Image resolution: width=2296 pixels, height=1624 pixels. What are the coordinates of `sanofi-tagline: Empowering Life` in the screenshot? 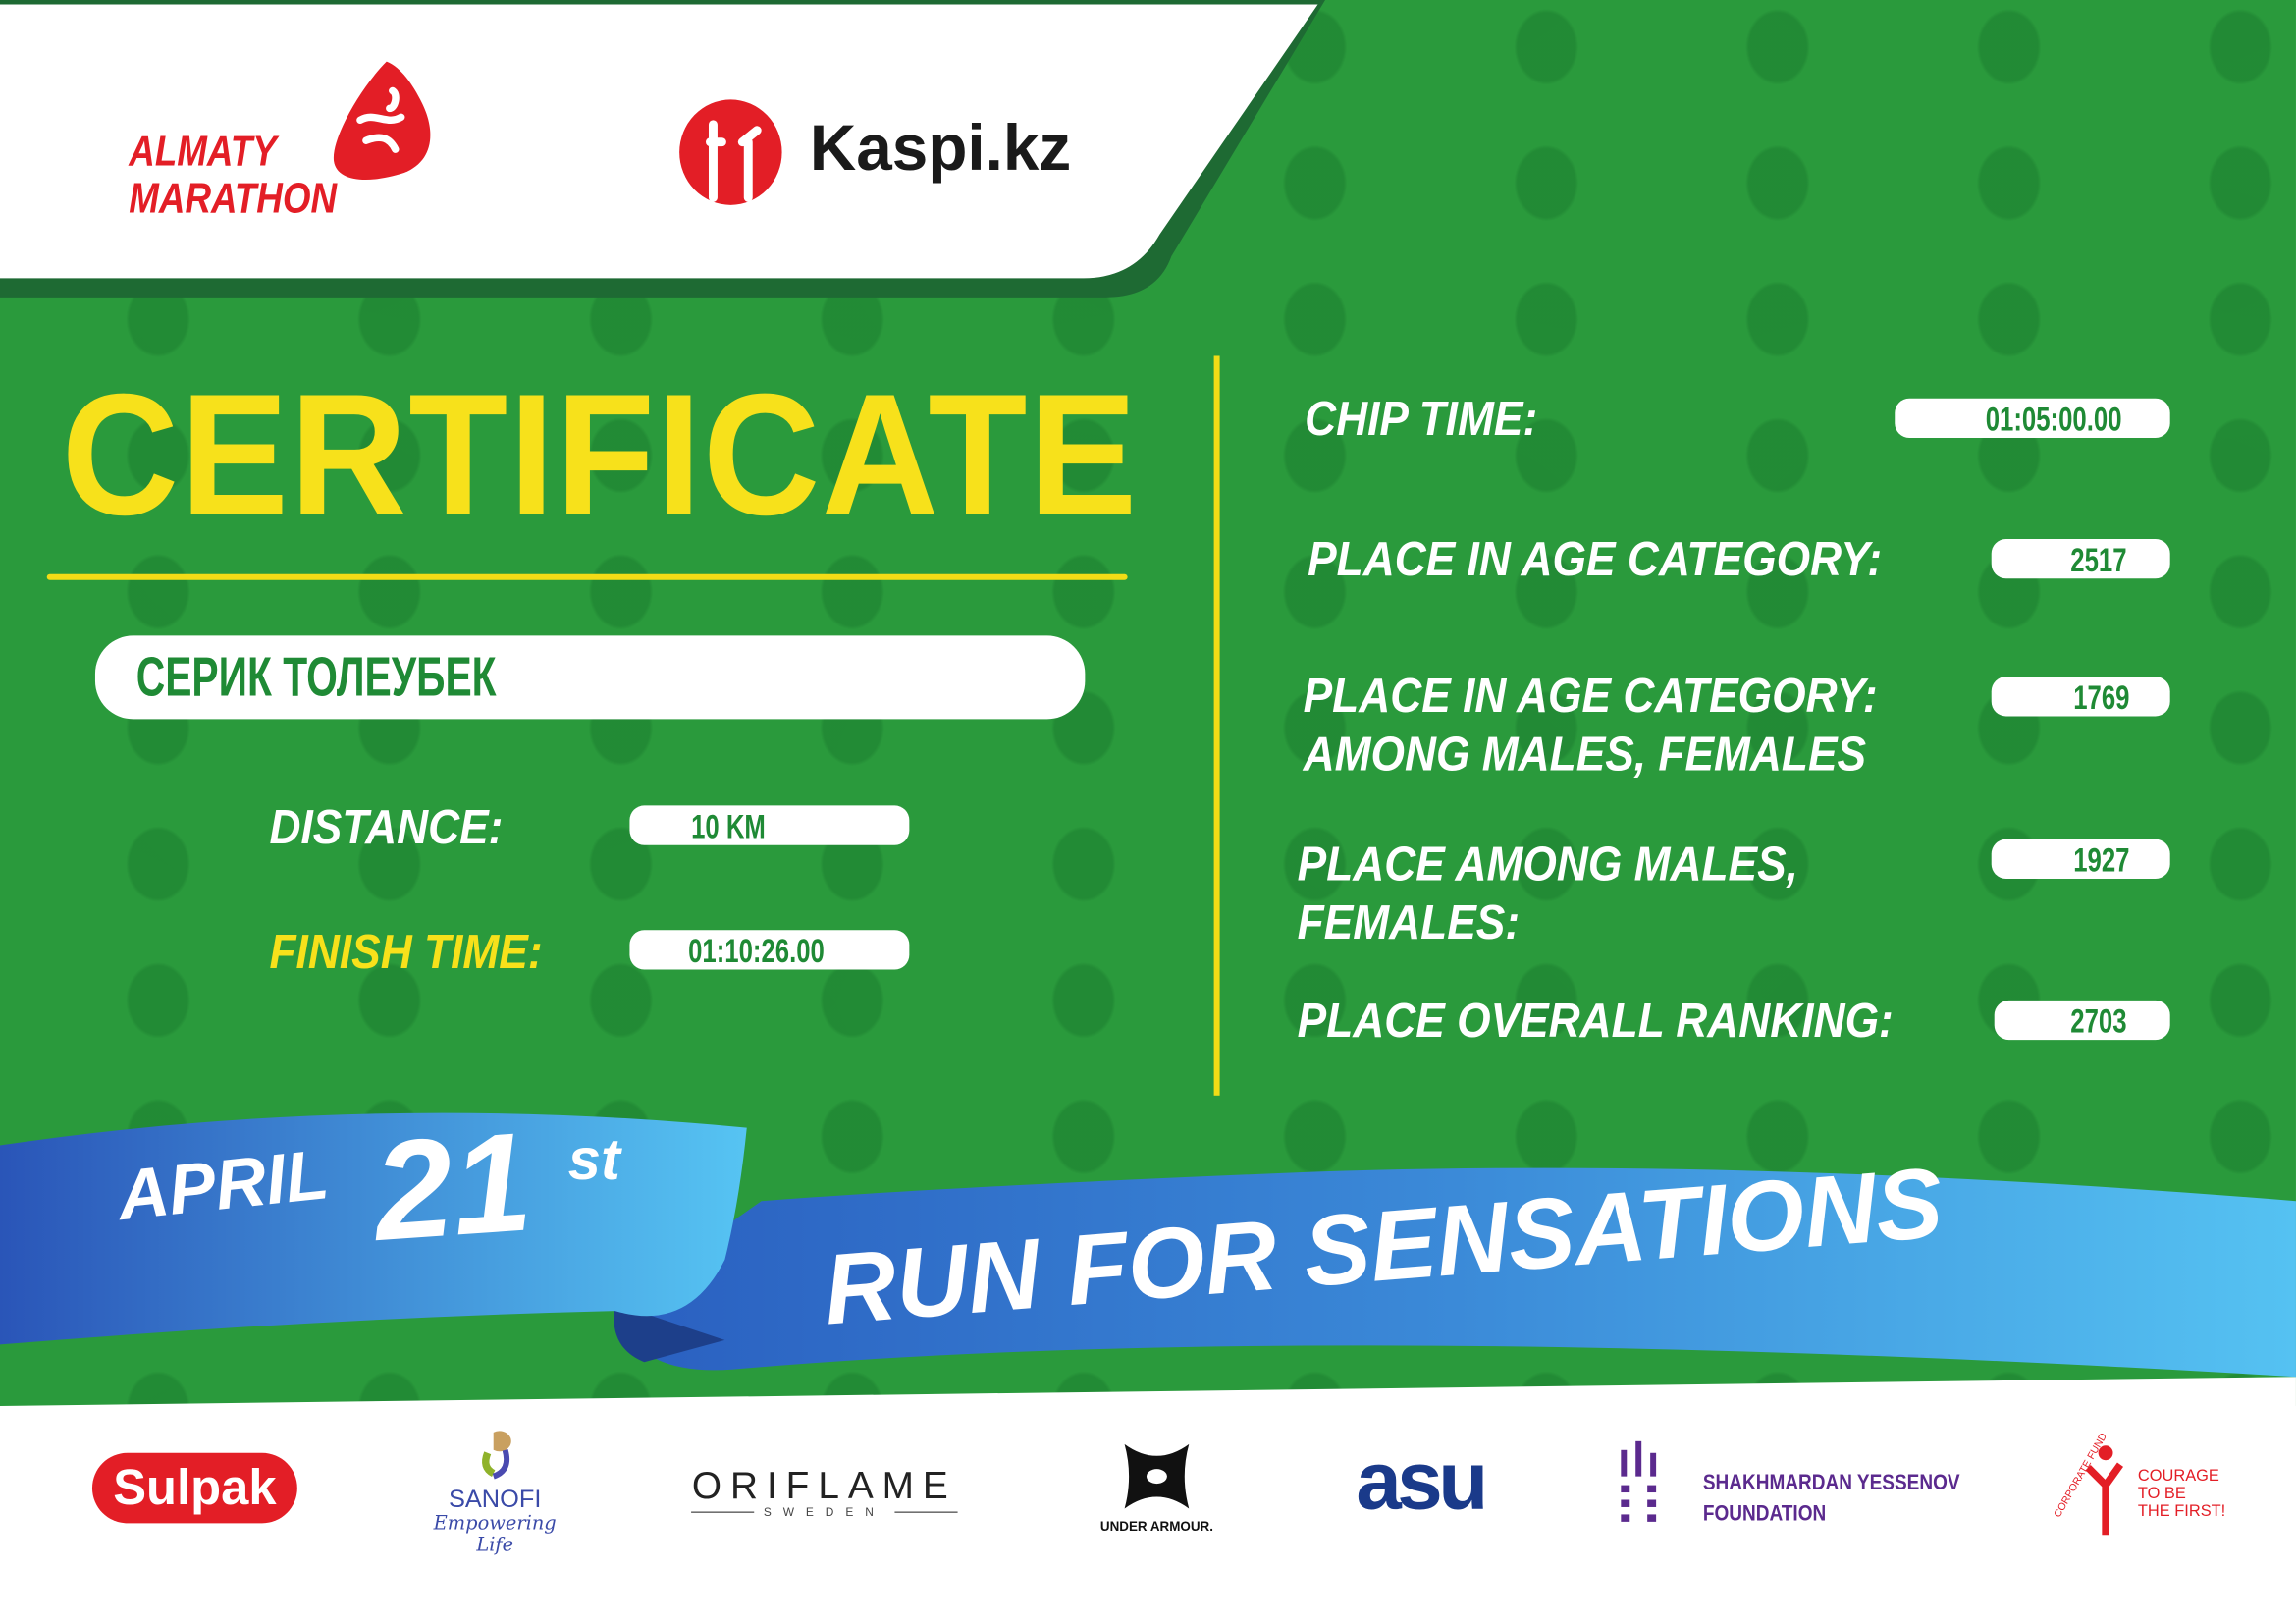 It's located at (495, 1534).